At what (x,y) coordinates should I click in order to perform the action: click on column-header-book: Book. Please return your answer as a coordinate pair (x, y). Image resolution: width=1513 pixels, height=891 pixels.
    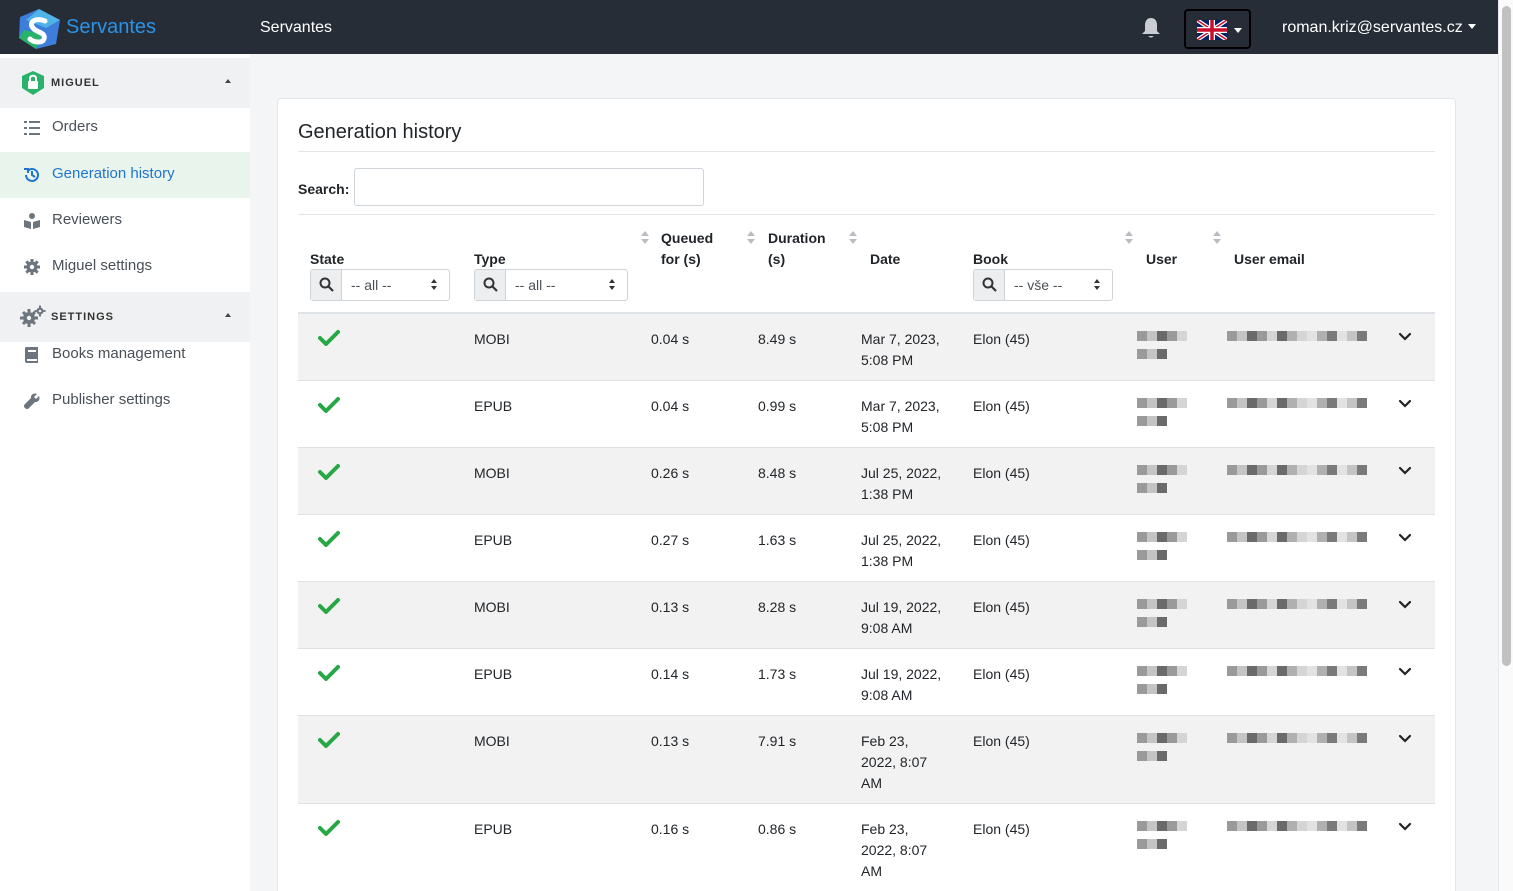
    Looking at the image, I should click on (990, 259).